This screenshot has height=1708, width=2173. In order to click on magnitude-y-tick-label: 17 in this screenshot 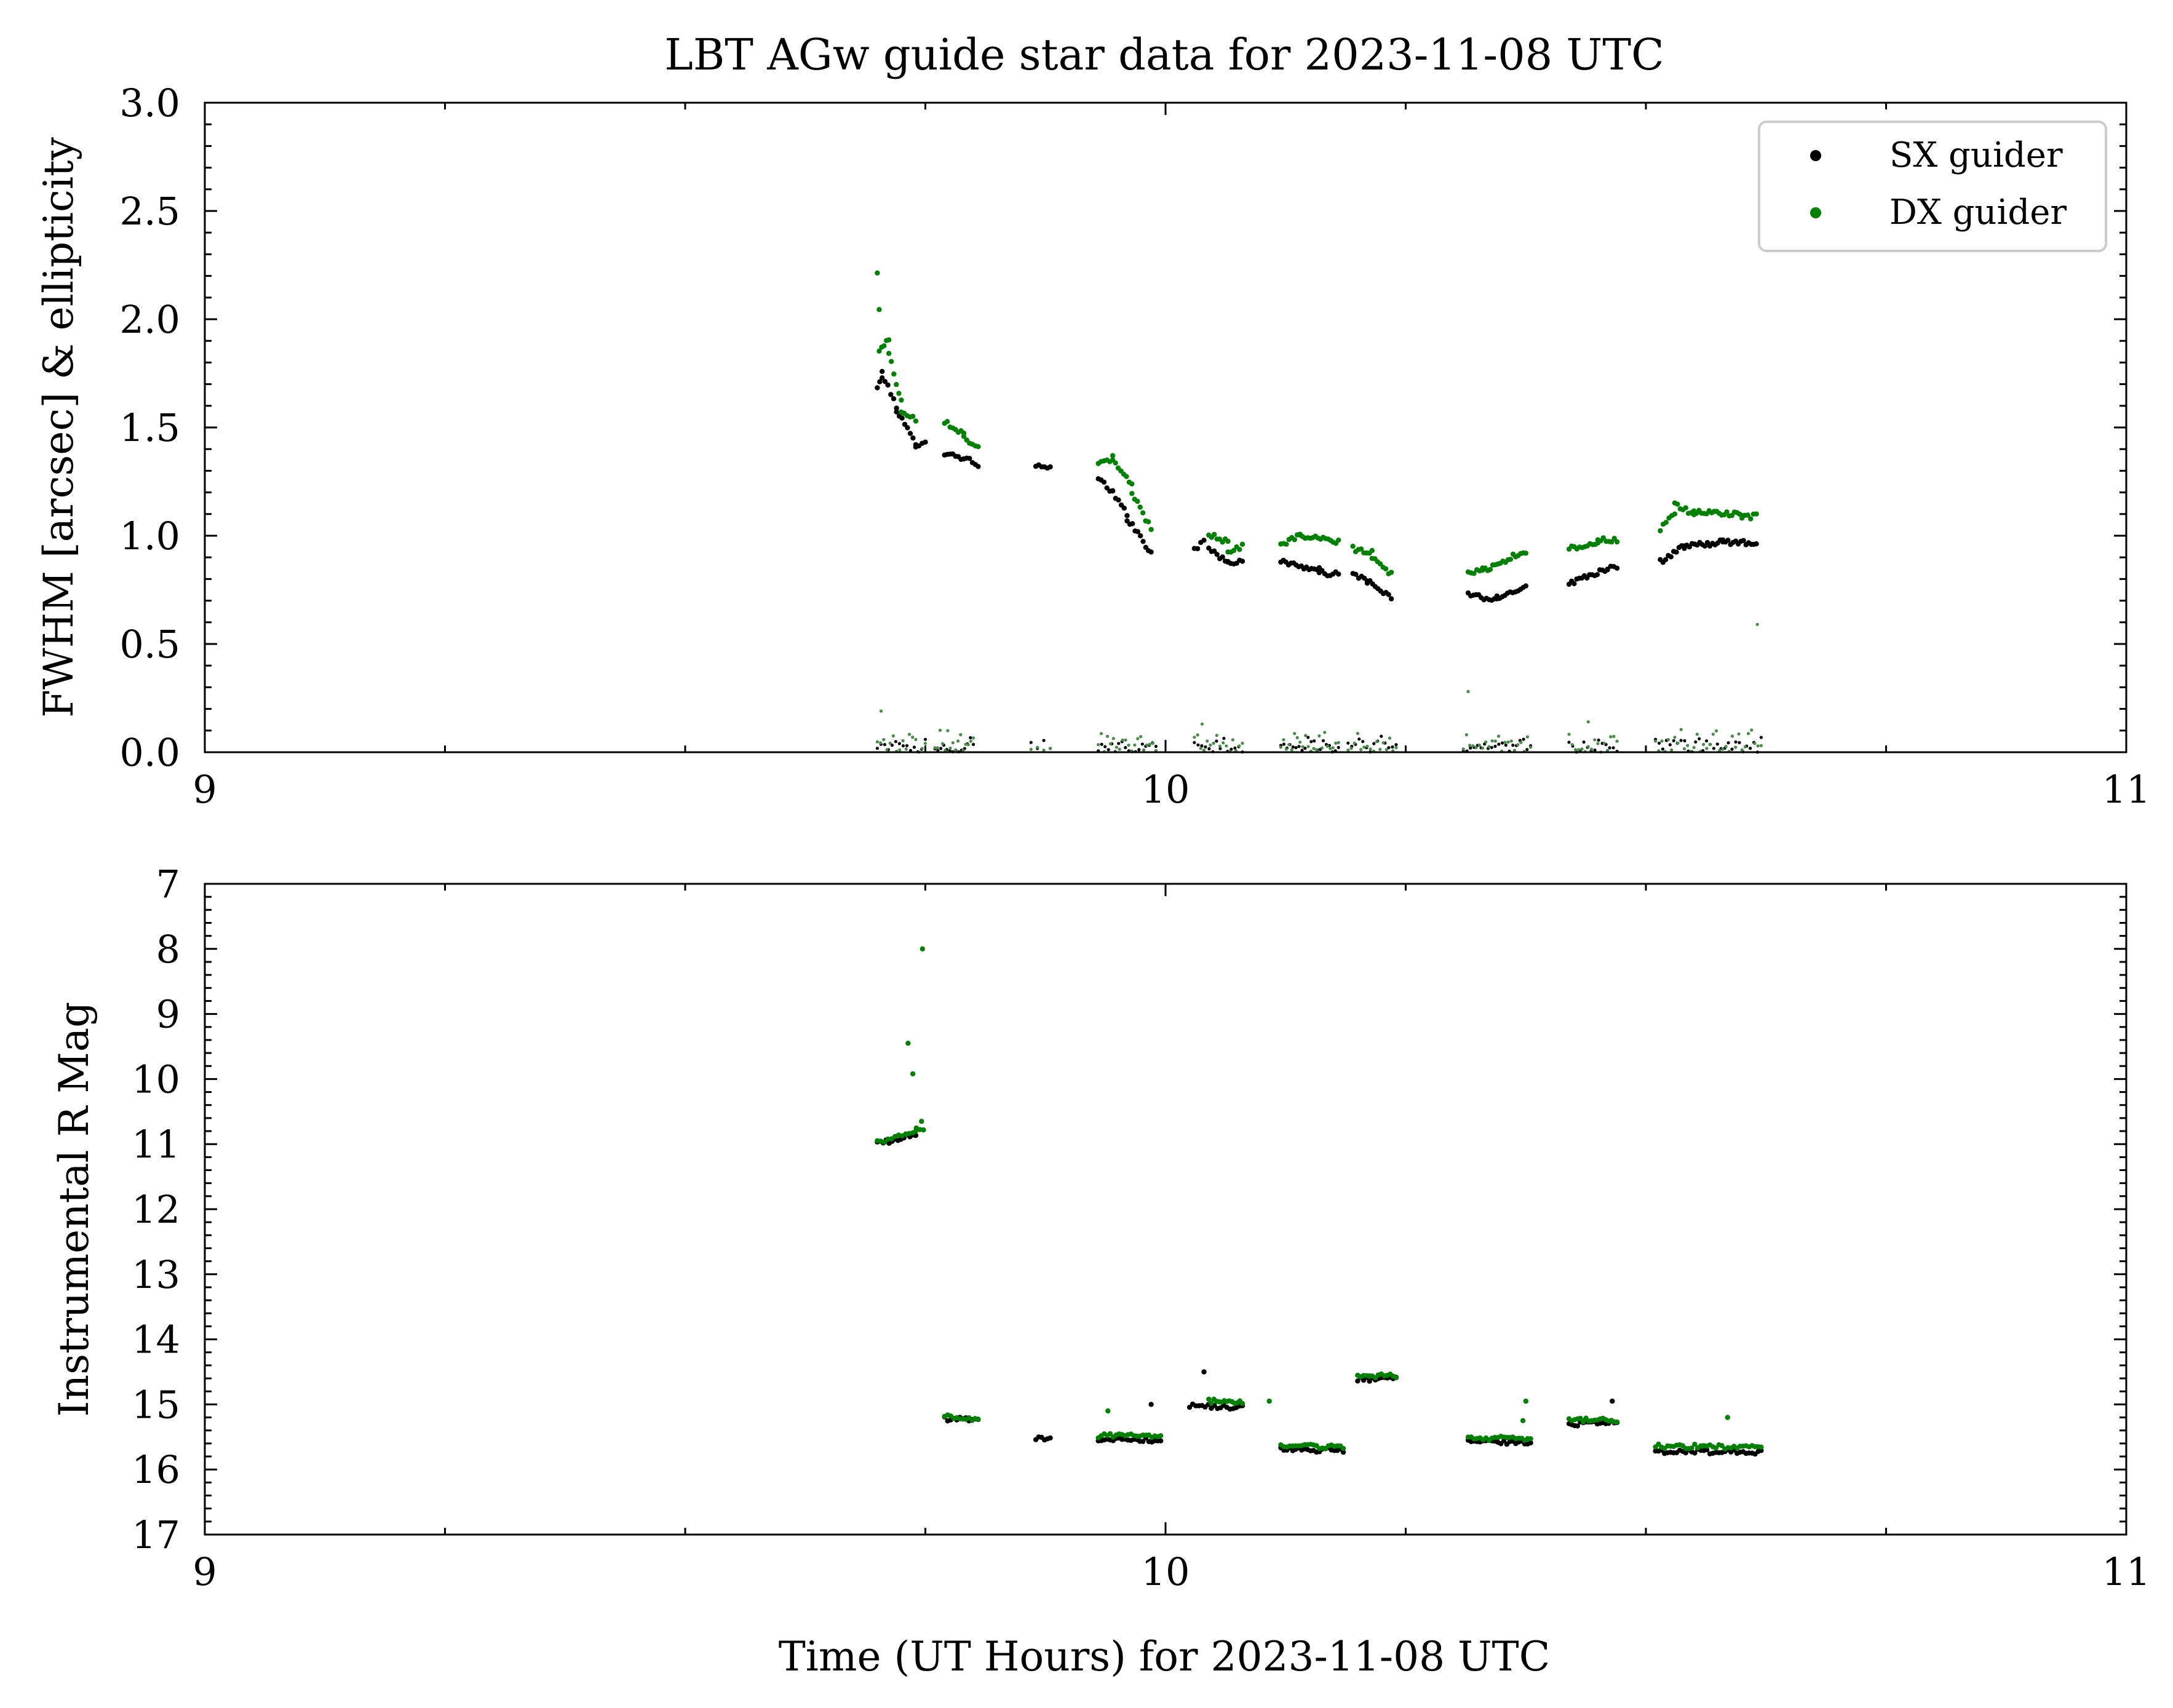, I will do `click(156, 1535)`.